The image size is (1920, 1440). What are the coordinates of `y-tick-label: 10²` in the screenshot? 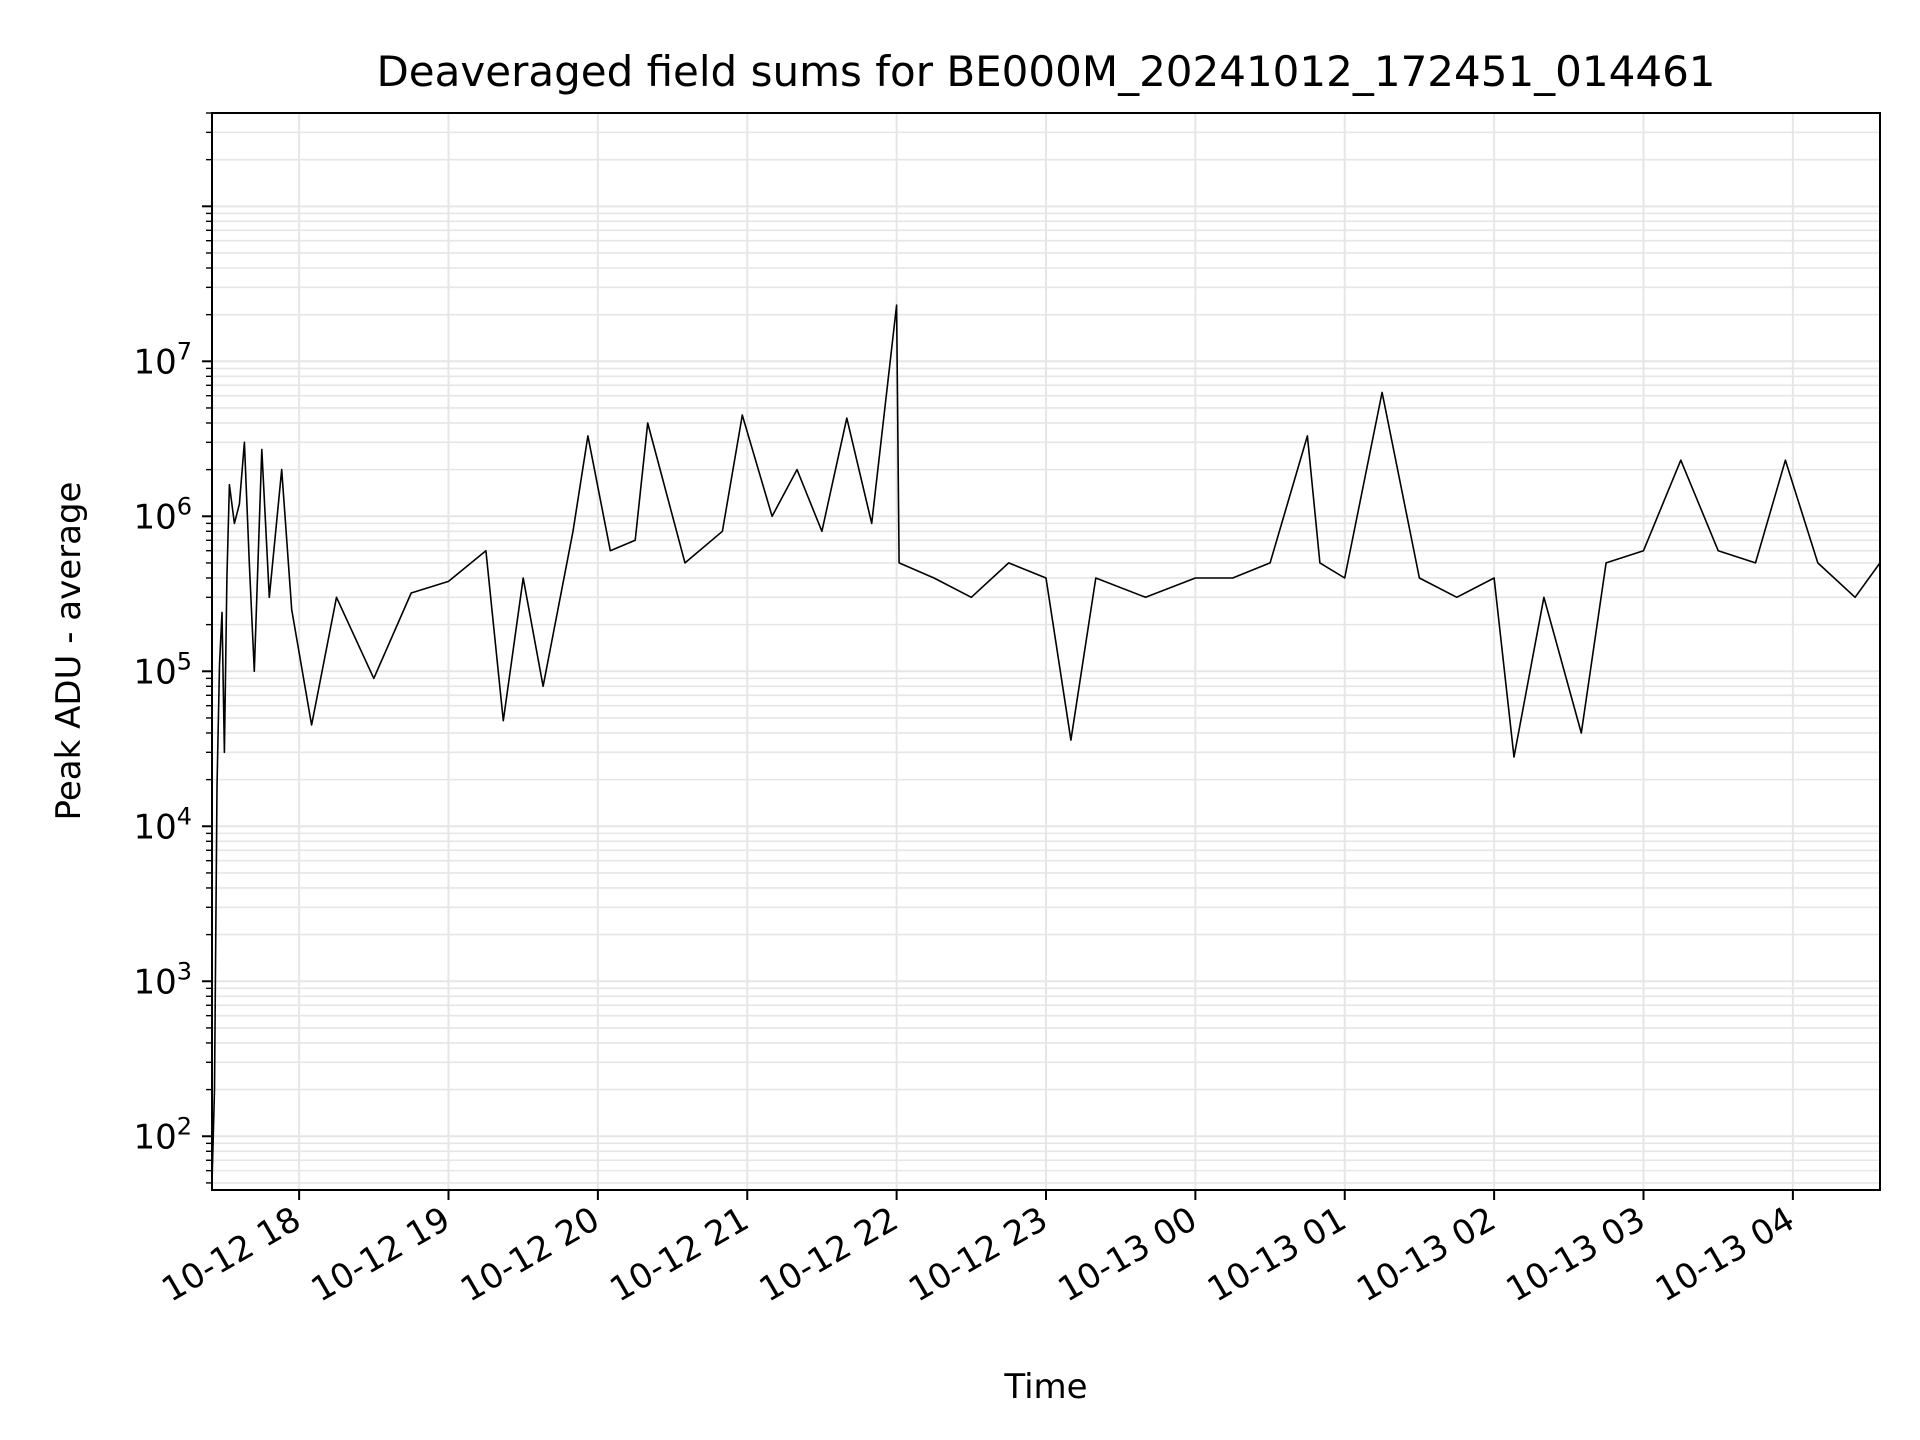 It's located at (162, 1134).